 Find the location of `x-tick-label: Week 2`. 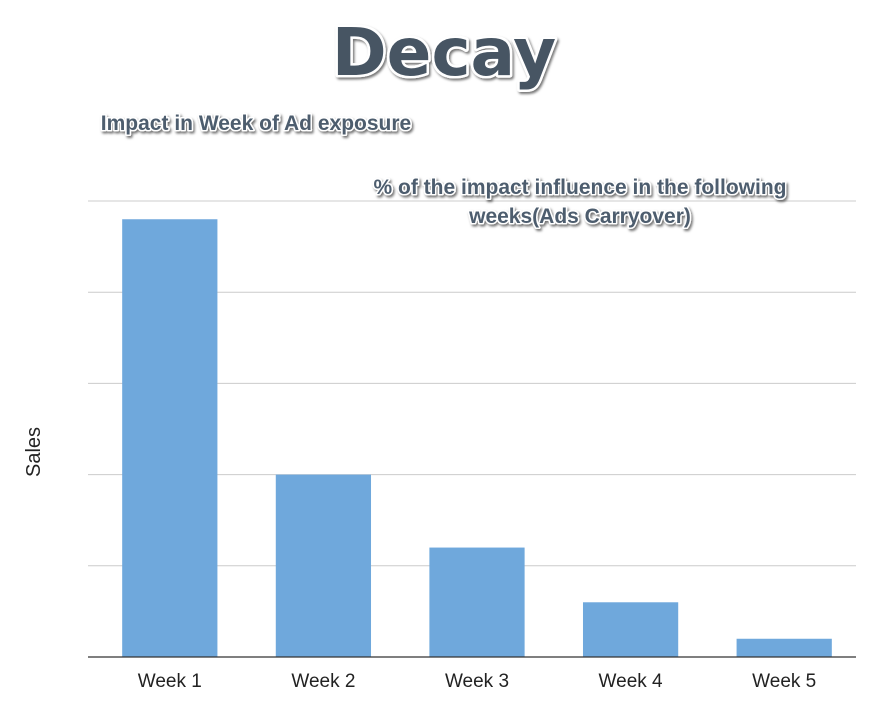

x-tick-label: Week 2 is located at coordinates (323, 681).